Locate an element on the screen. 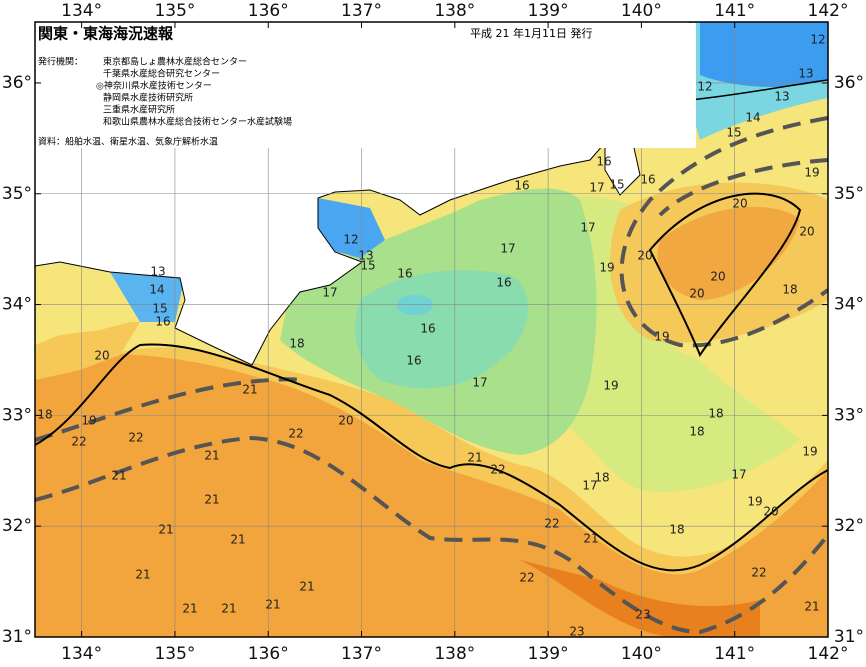 Image resolution: width=866 pixels, height=667 pixels. eddy-edge-inner is located at coordinates (743, 187).